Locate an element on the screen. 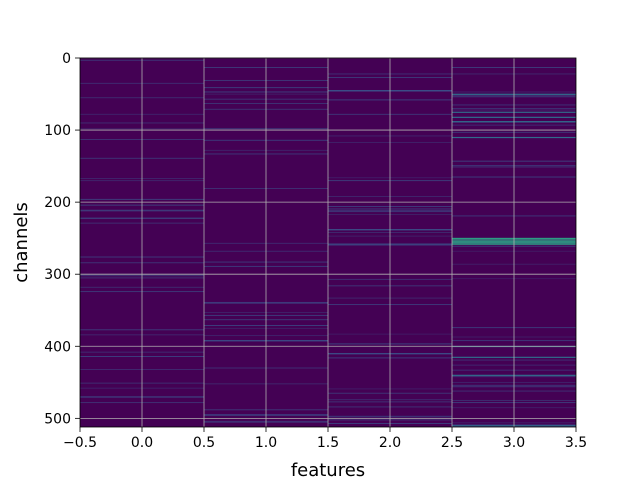 The width and height of the screenshot is (640, 480). x-tick-label: 0.5 is located at coordinates (204, 443).